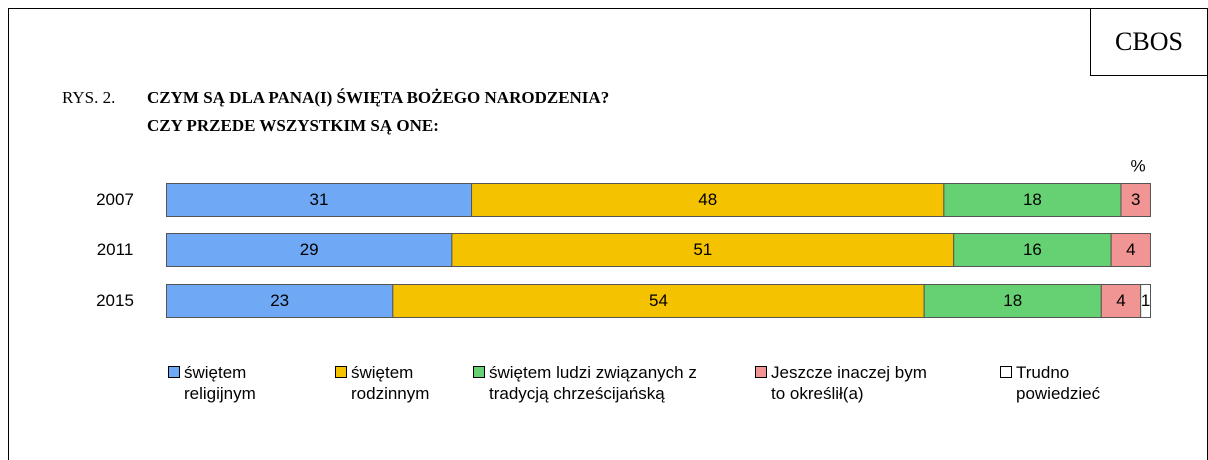  I want to click on legend-label: świętem rodzinnym, so click(390, 383).